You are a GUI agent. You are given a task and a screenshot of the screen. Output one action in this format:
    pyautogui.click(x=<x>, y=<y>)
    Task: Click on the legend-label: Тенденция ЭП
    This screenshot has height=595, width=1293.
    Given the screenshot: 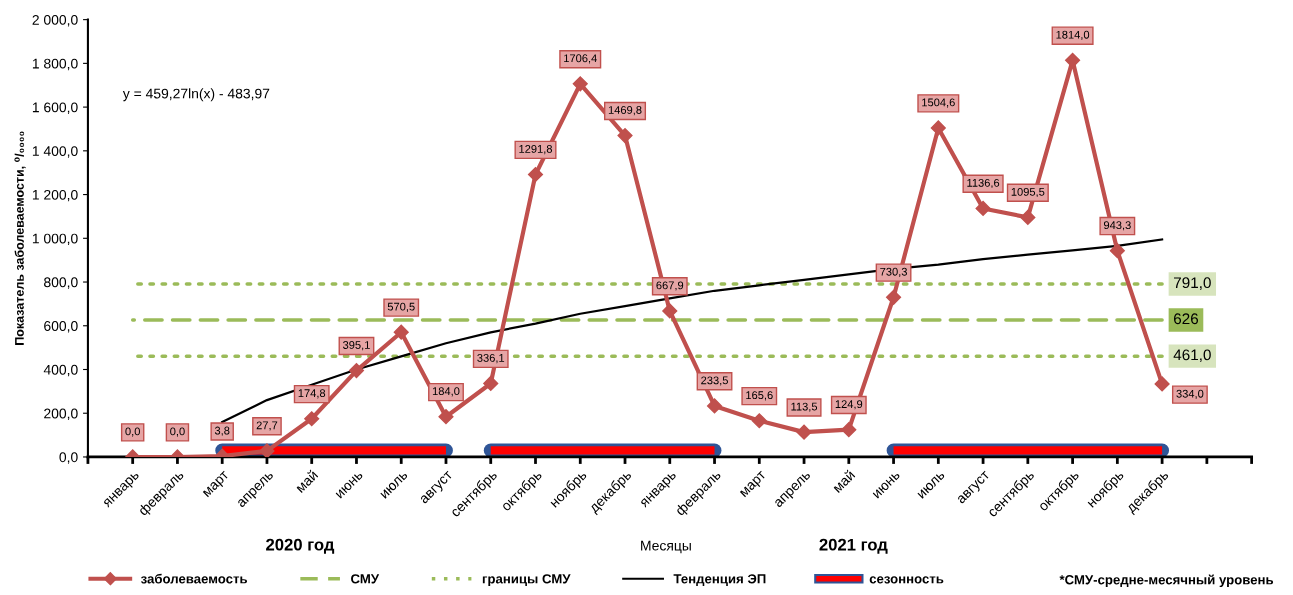 What is the action you would take?
    pyautogui.click(x=719, y=580)
    